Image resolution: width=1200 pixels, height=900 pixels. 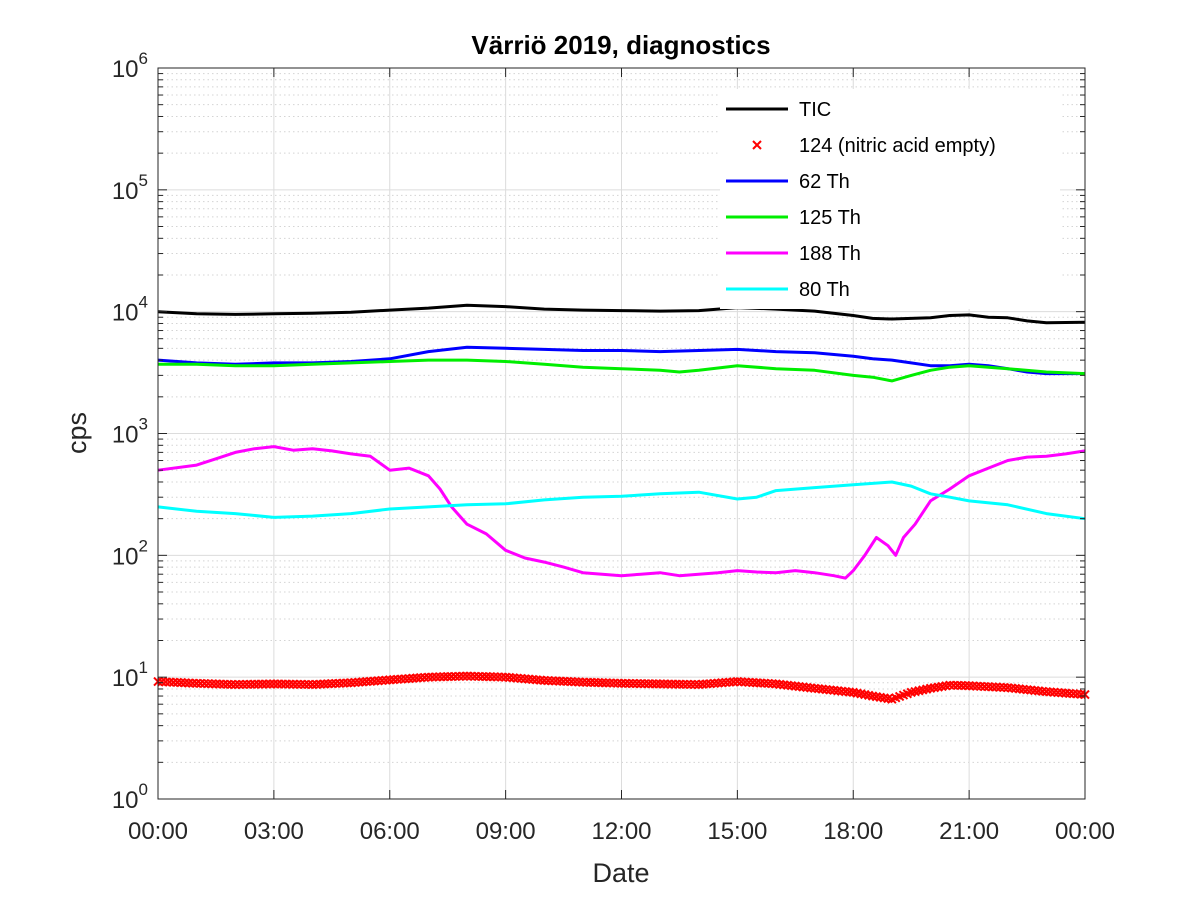 I want to click on legend-item: 80 Th, so click(x=788, y=290).